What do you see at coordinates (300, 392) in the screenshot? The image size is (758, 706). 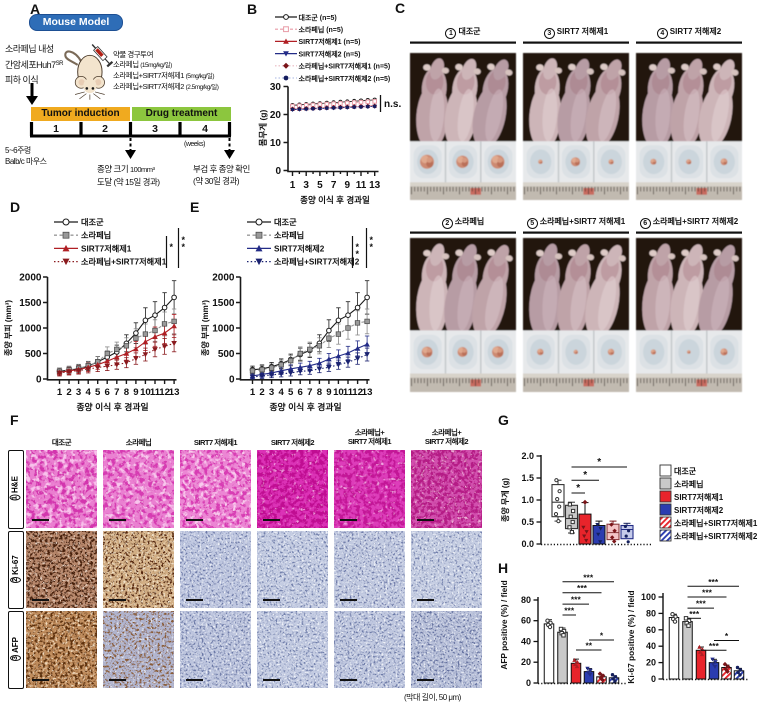 I see `svg-text: 6` at bounding box center [300, 392].